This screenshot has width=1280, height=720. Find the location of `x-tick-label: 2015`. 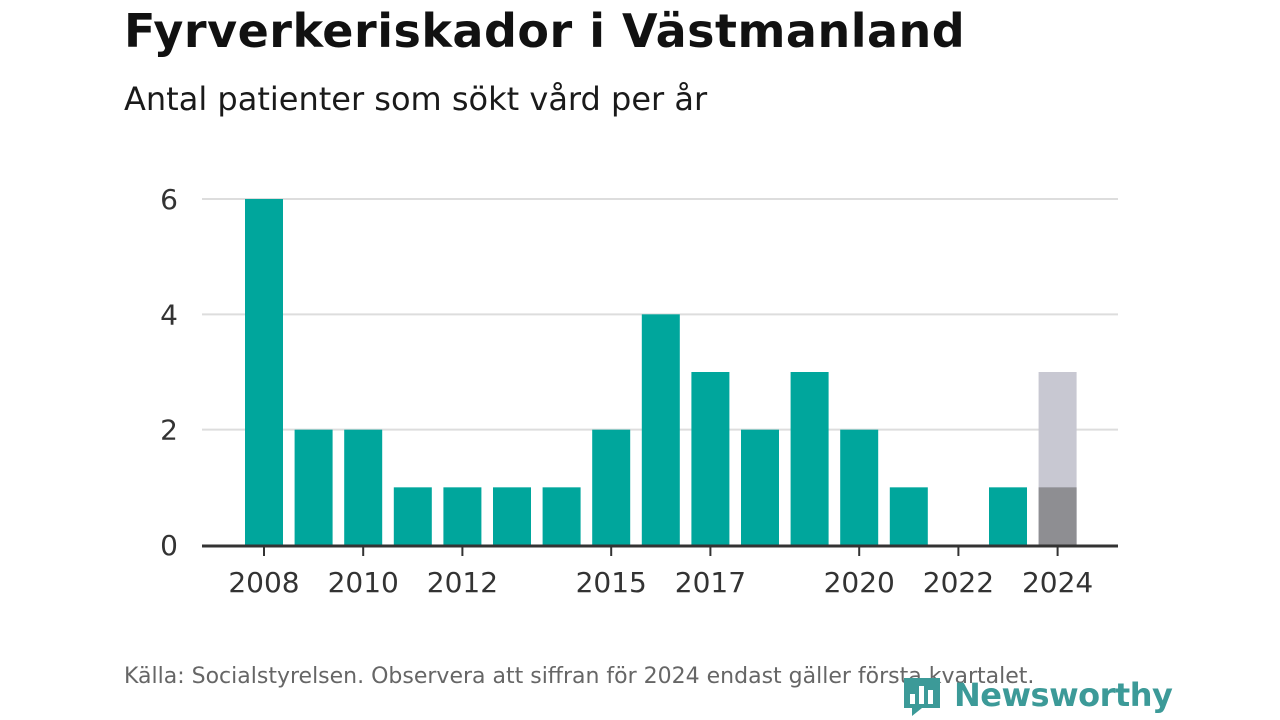

x-tick-label: 2015 is located at coordinates (611, 582).